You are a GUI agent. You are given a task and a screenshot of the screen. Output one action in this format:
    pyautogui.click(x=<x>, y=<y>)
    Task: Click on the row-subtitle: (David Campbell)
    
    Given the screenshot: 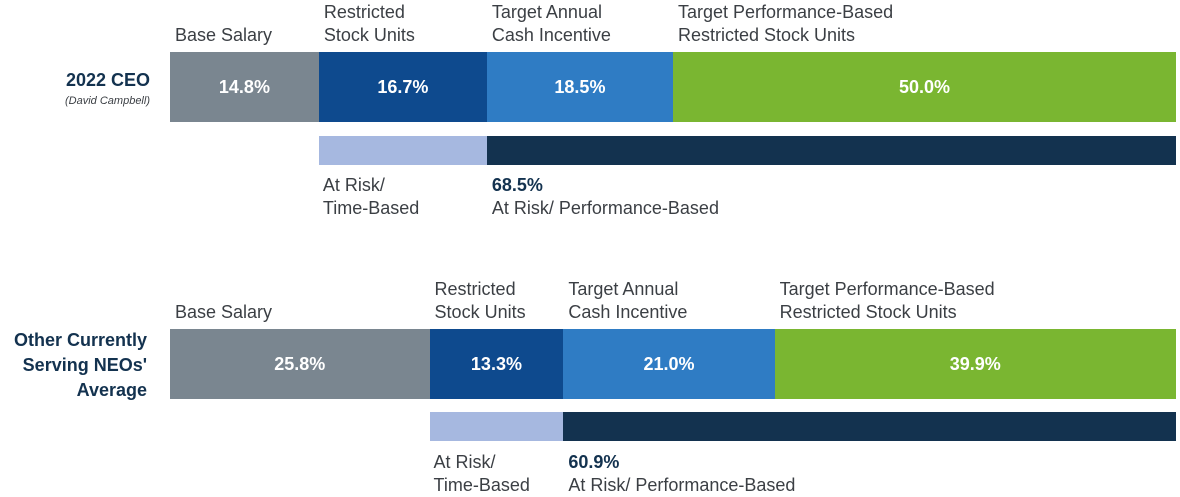 What is the action you would take?
    pyautogui.click(x=107, y=101)
    